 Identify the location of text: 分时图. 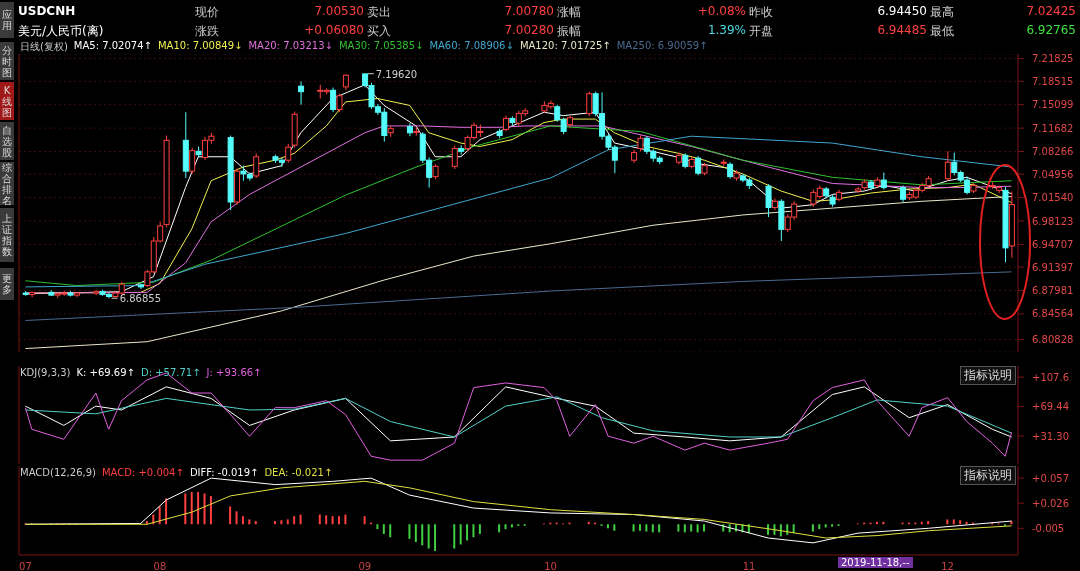
(7, 61).